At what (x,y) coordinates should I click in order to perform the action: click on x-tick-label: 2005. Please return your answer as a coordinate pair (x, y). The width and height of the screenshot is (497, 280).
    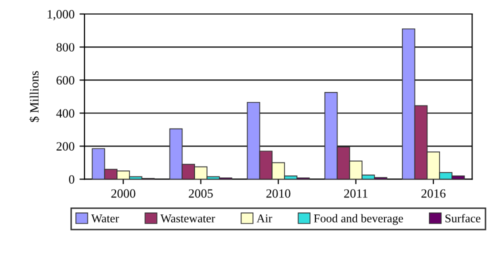
    Looking at the image, I should click on (200, 193).